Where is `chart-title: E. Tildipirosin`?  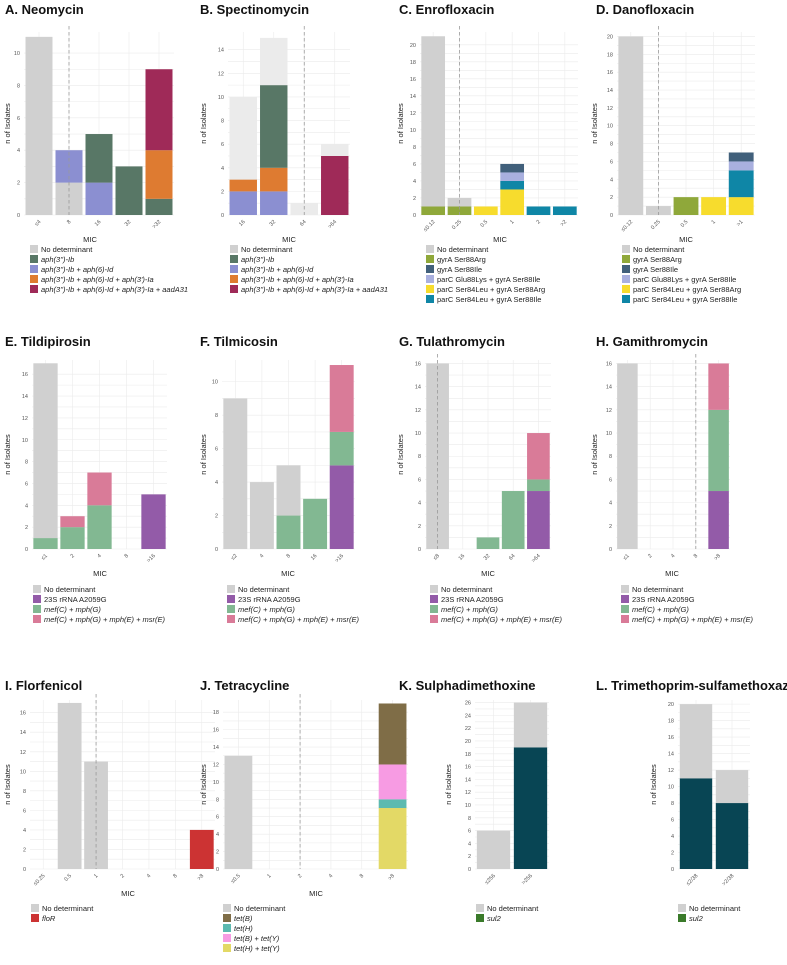
chart-title: E. Tildipirosin is located at coordinates (48, 341).